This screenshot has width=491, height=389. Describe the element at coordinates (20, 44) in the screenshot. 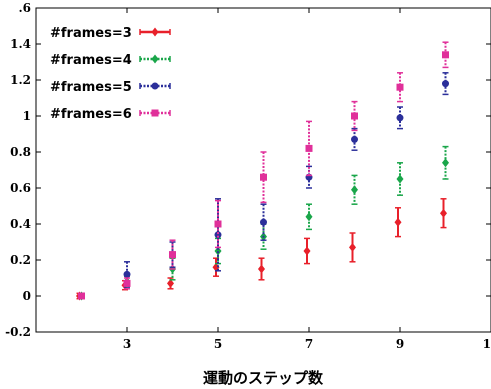

I see `y-tick-label: 1.4` at that location.